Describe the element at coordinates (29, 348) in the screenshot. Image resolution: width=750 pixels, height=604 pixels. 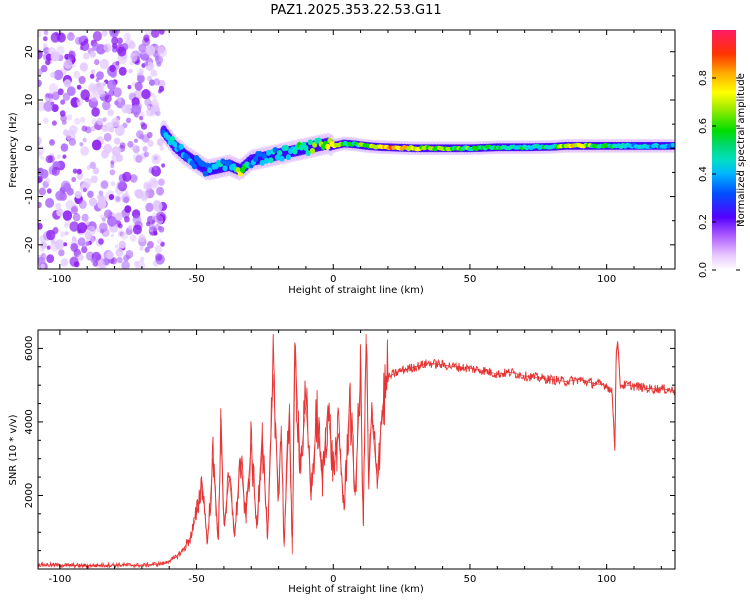
I see `y-tick-label: 6000` at that location.